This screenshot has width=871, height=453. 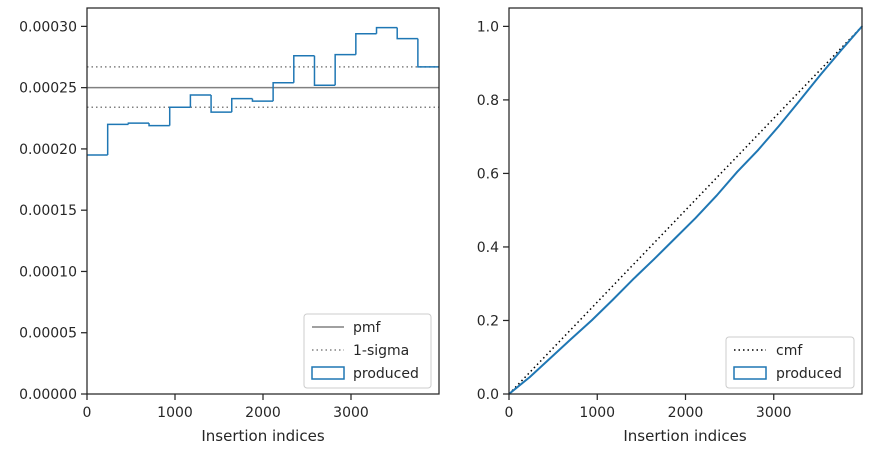 What do you see at coordinates (328, 373) in the screenshot?
I see `legend-produced-swatch` at bounding box center [328, 373].